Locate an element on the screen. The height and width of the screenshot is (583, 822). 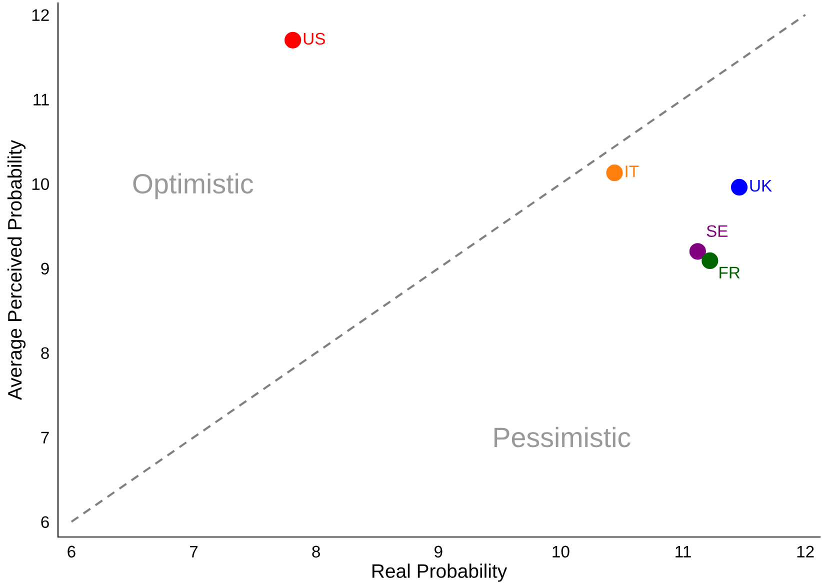
y-tick-label: 7 is located at coordinates (45, 438).